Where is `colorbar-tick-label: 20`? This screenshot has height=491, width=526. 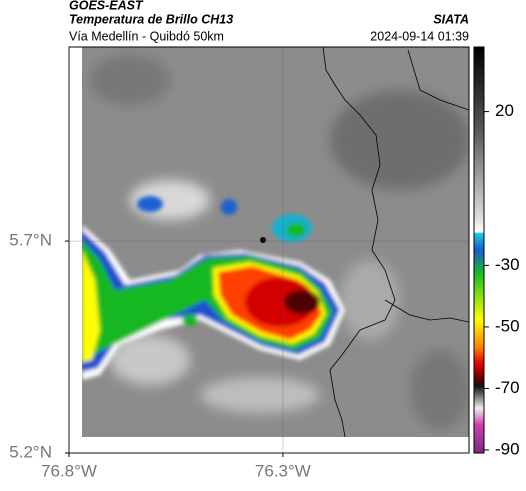
colorbar-tick-label: 20 is located at coordinates (504, 110).